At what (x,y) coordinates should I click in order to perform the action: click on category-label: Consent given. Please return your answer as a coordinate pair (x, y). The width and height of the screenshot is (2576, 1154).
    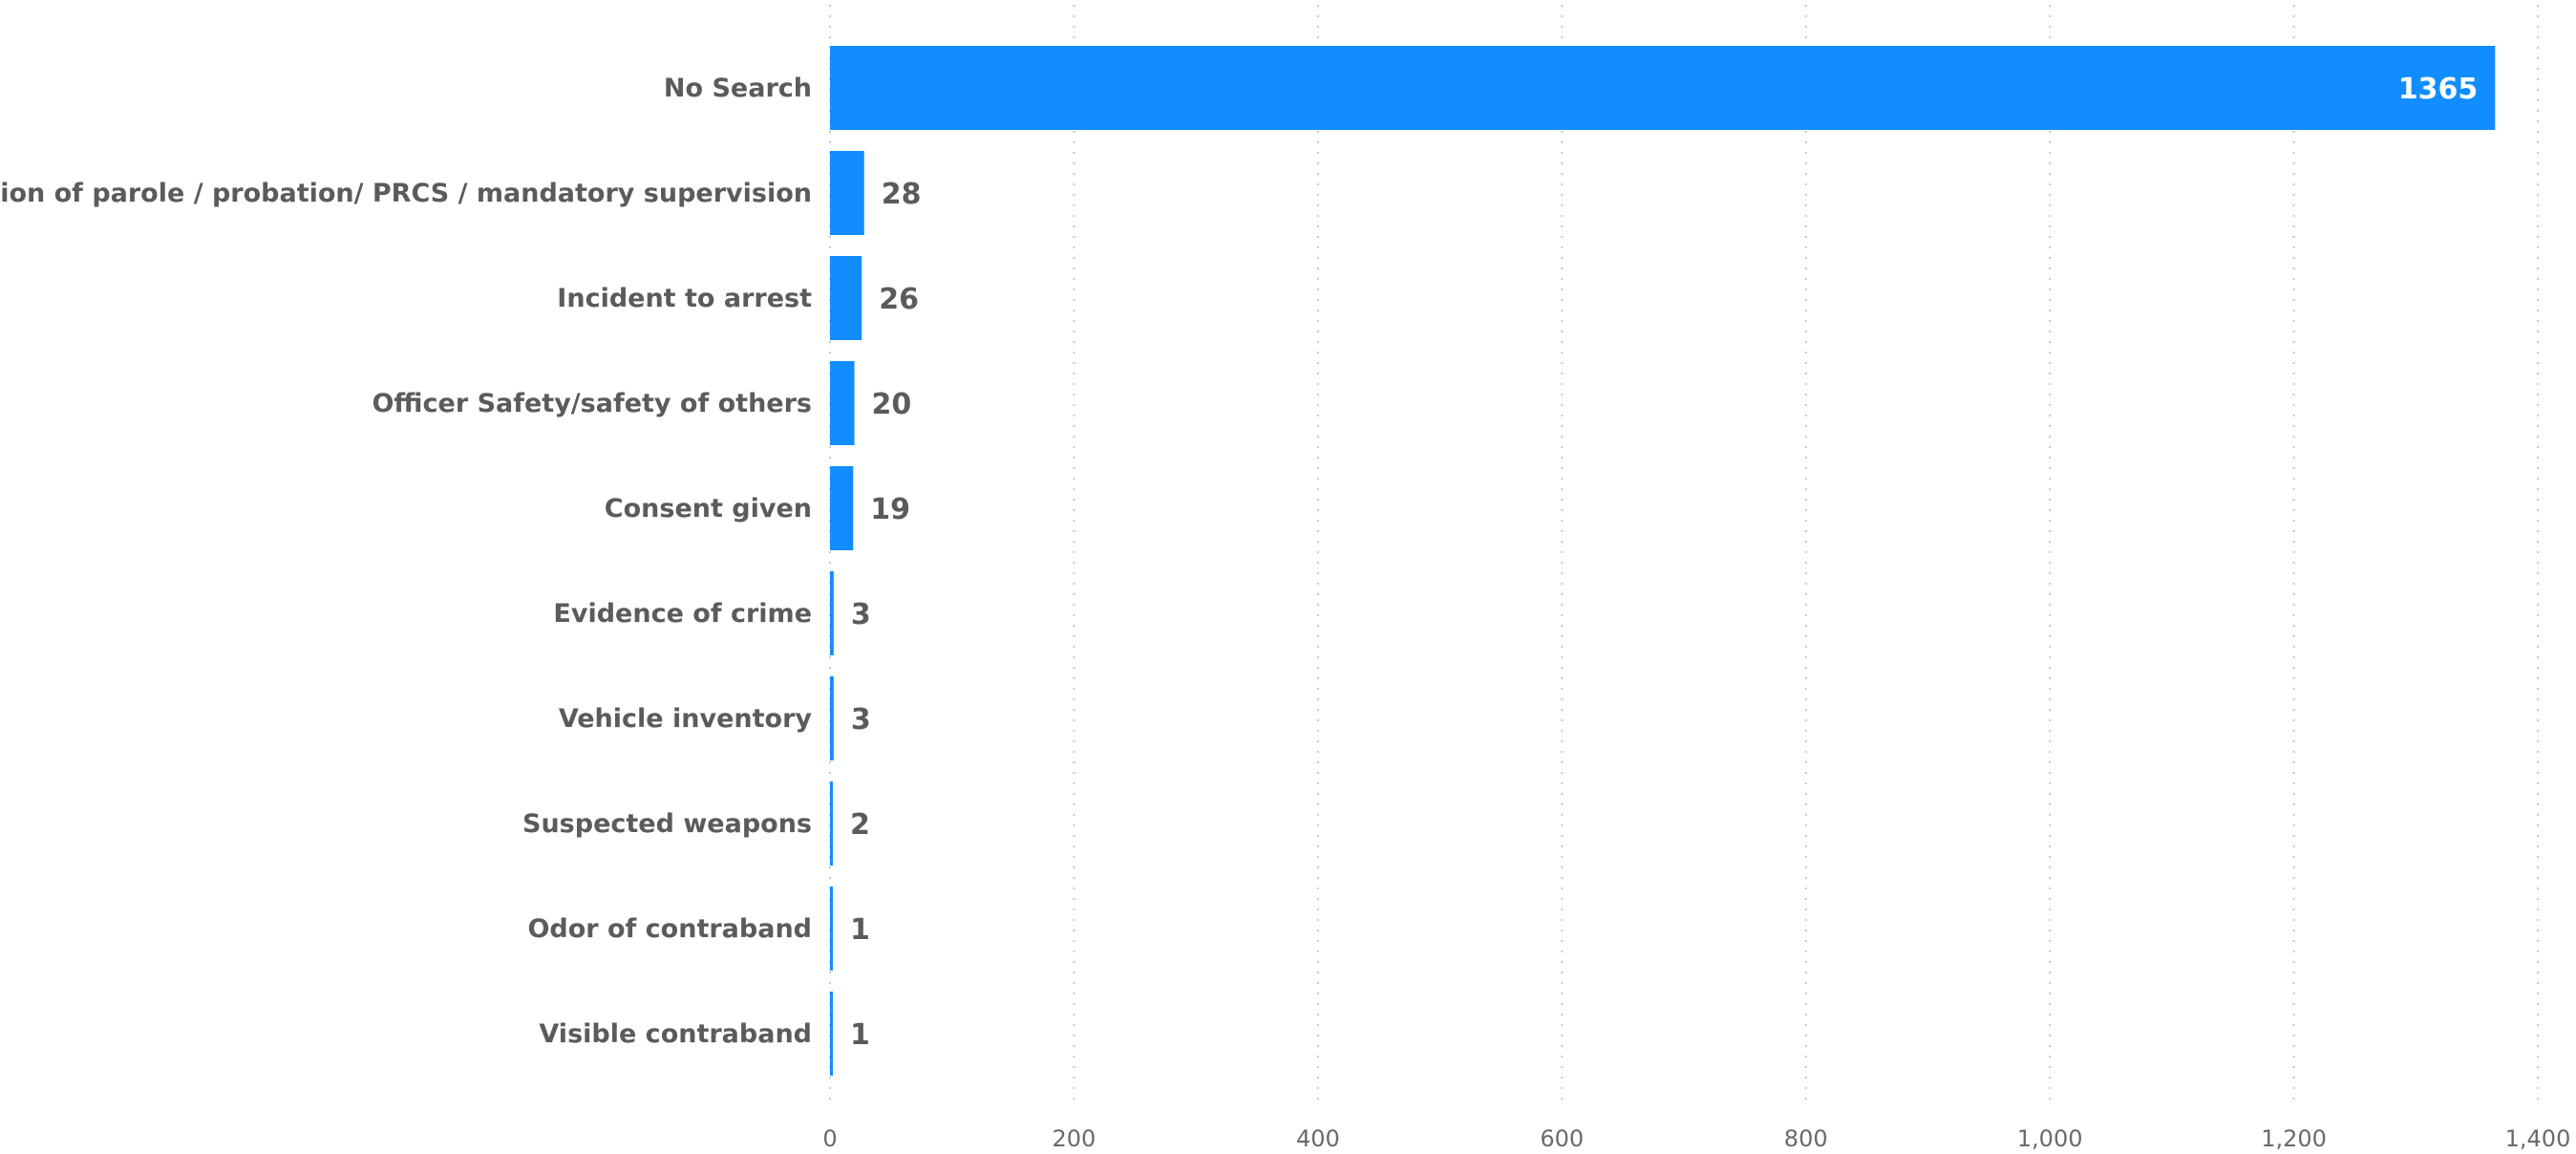
    Looking at the image, I should click on (709, 509).